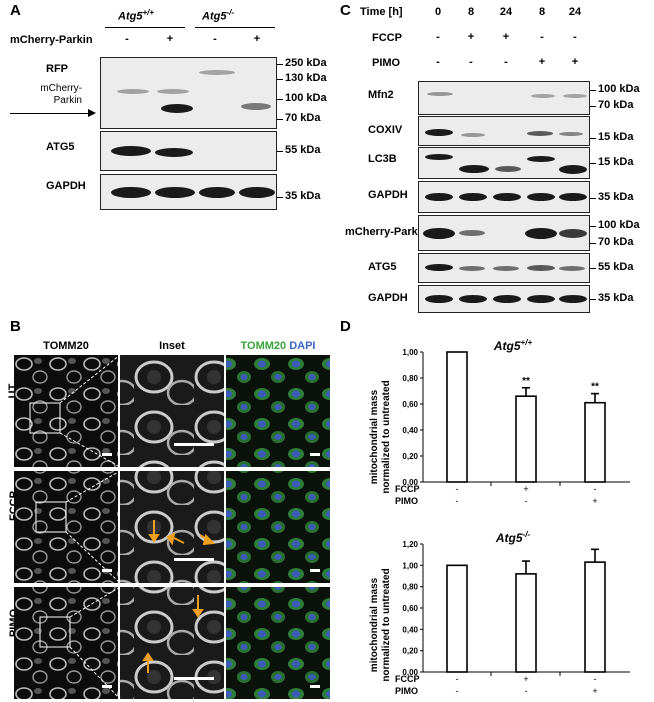 This screenshot has height=702, width=654. I want to click on arrow-icon, so click(50, 113).